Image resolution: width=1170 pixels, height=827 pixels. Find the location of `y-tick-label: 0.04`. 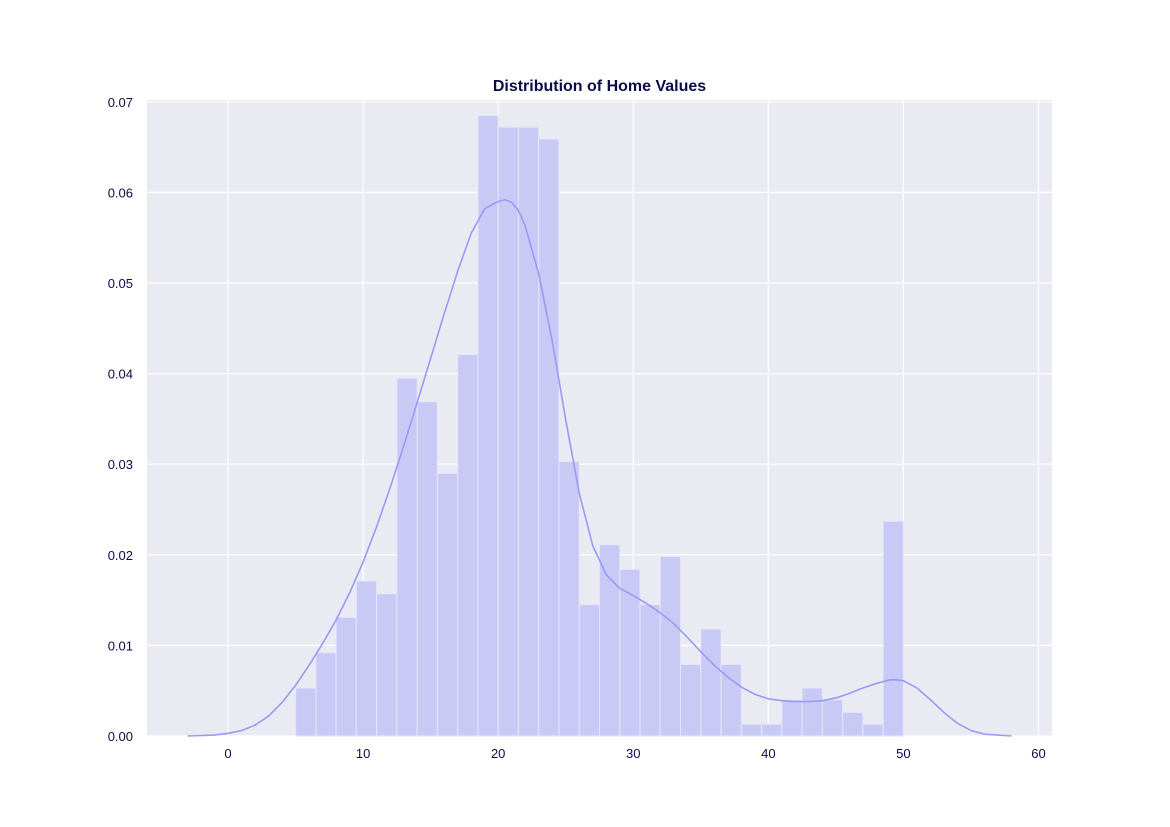

y-tick-label: 0.04 is located at coordinates (120, 374).